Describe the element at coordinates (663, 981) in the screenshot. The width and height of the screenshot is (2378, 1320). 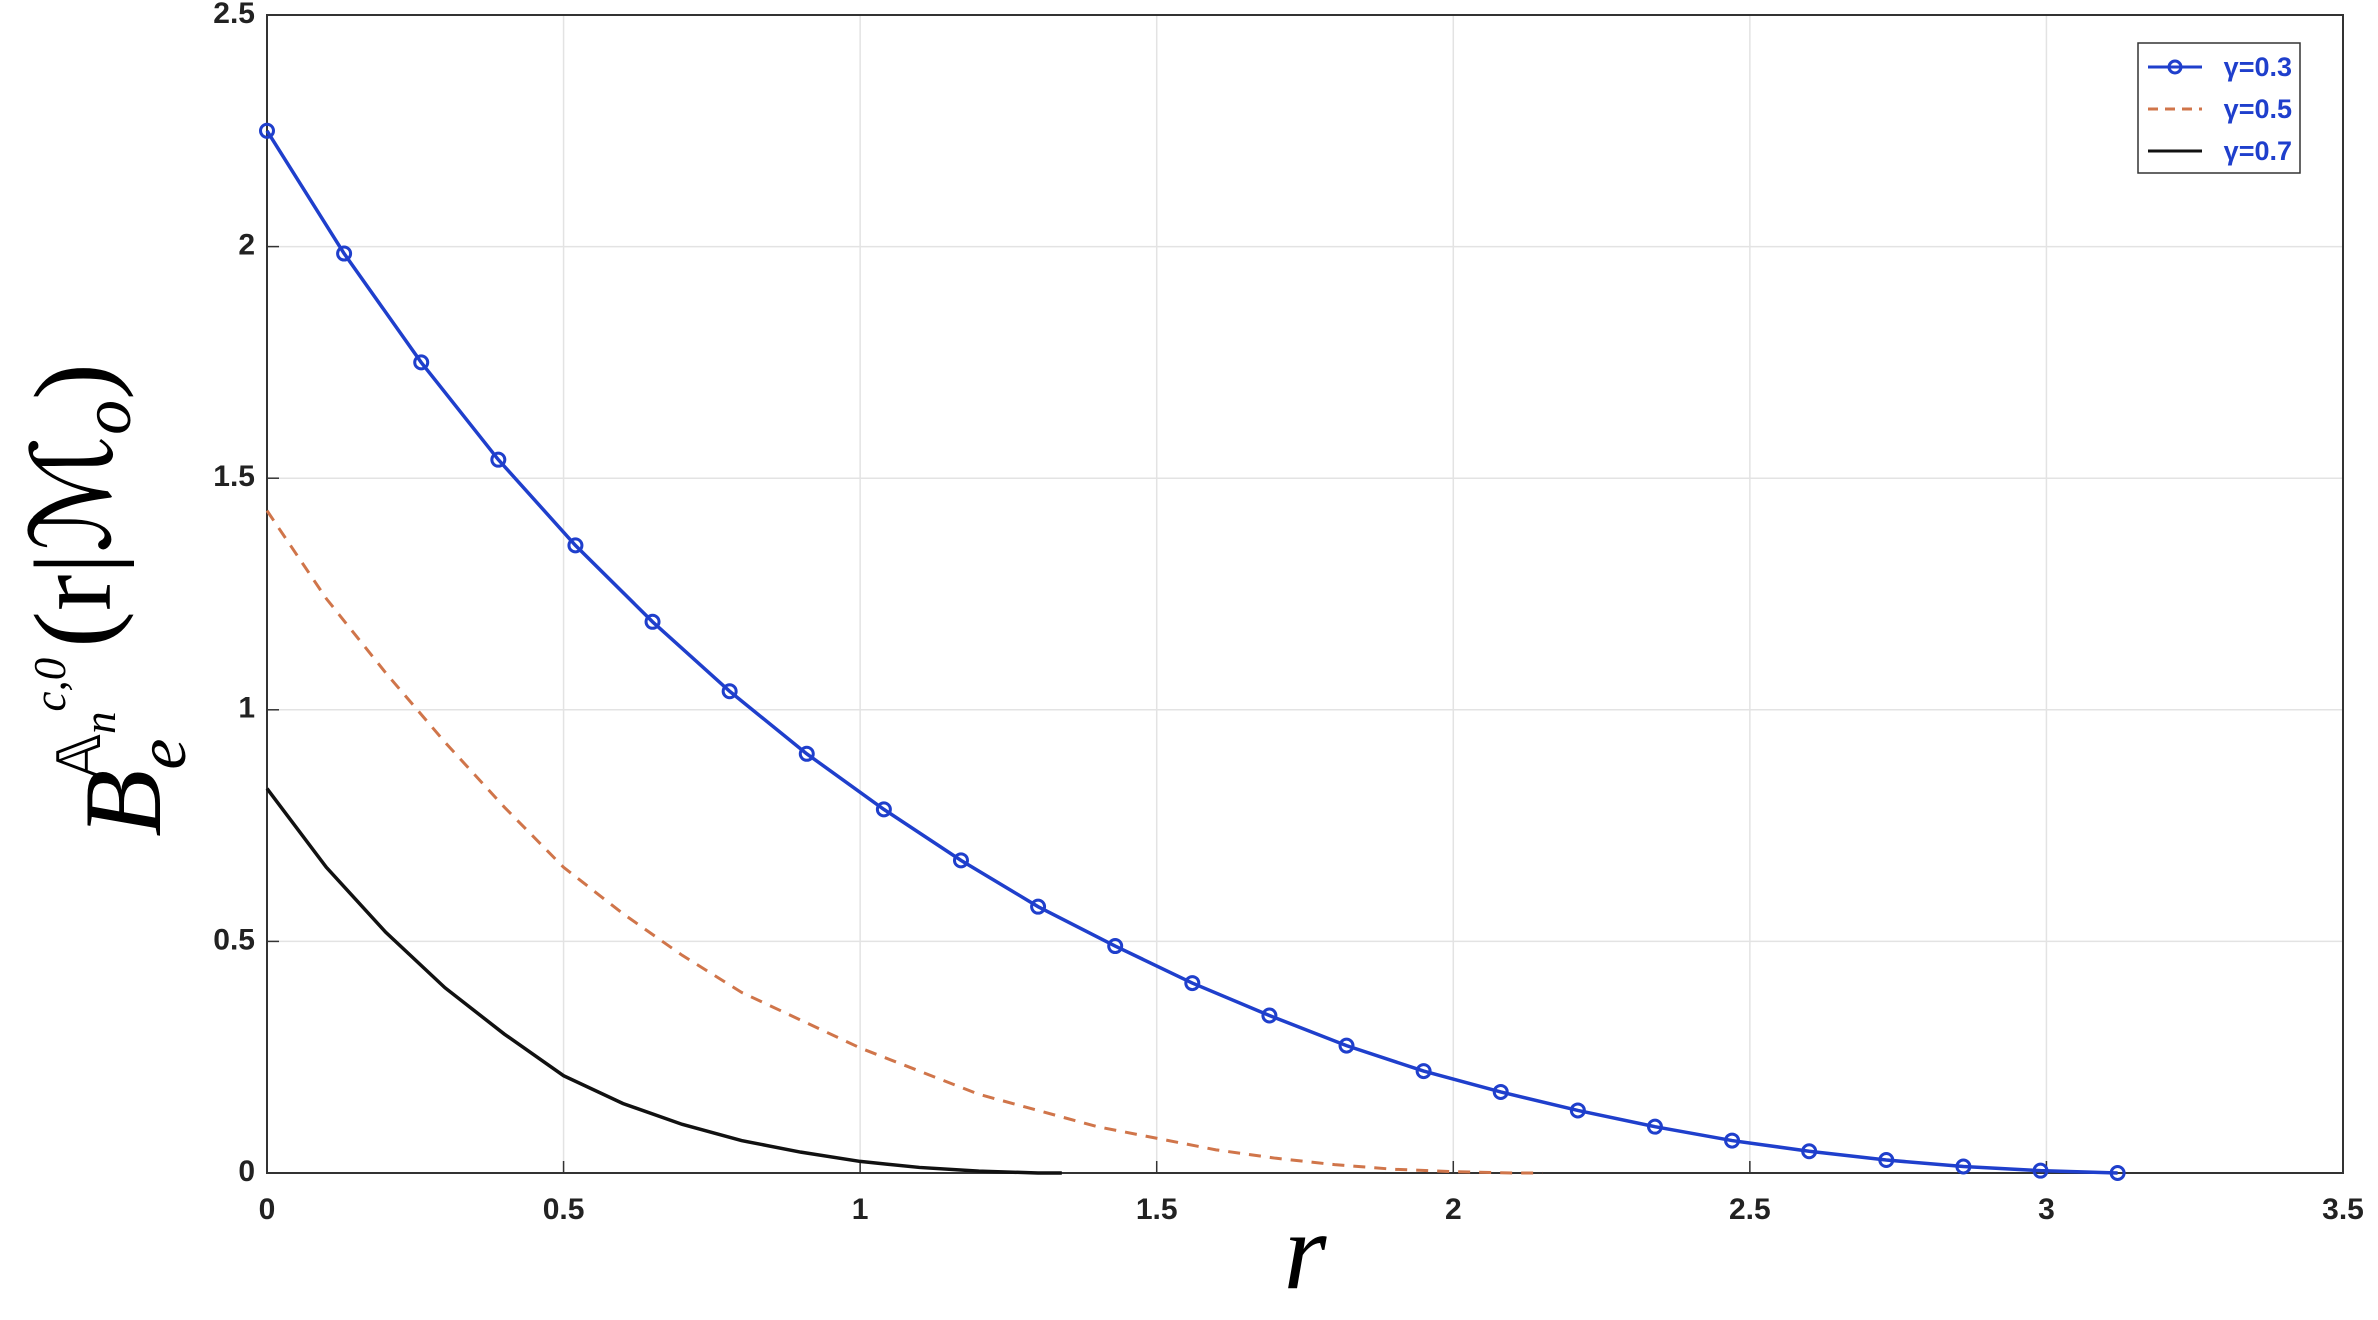
I see `series-line` at that location.